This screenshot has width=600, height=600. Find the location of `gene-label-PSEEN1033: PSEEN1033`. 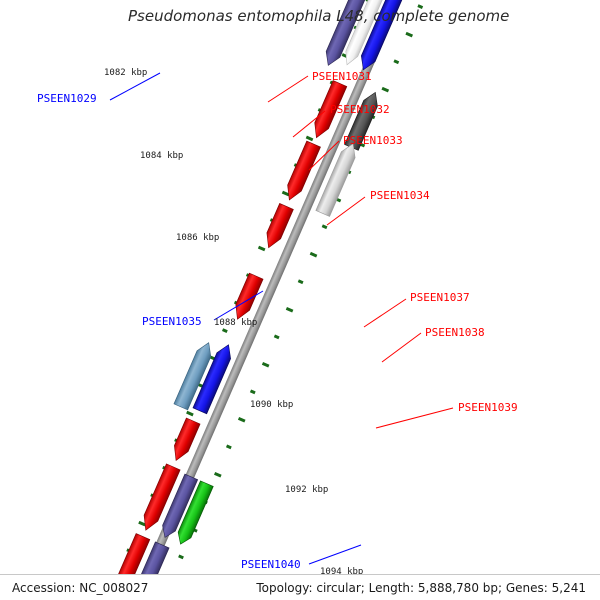

gene-label-PSEEN1033: PSEEN1033 is located at coordinates (373, 140).